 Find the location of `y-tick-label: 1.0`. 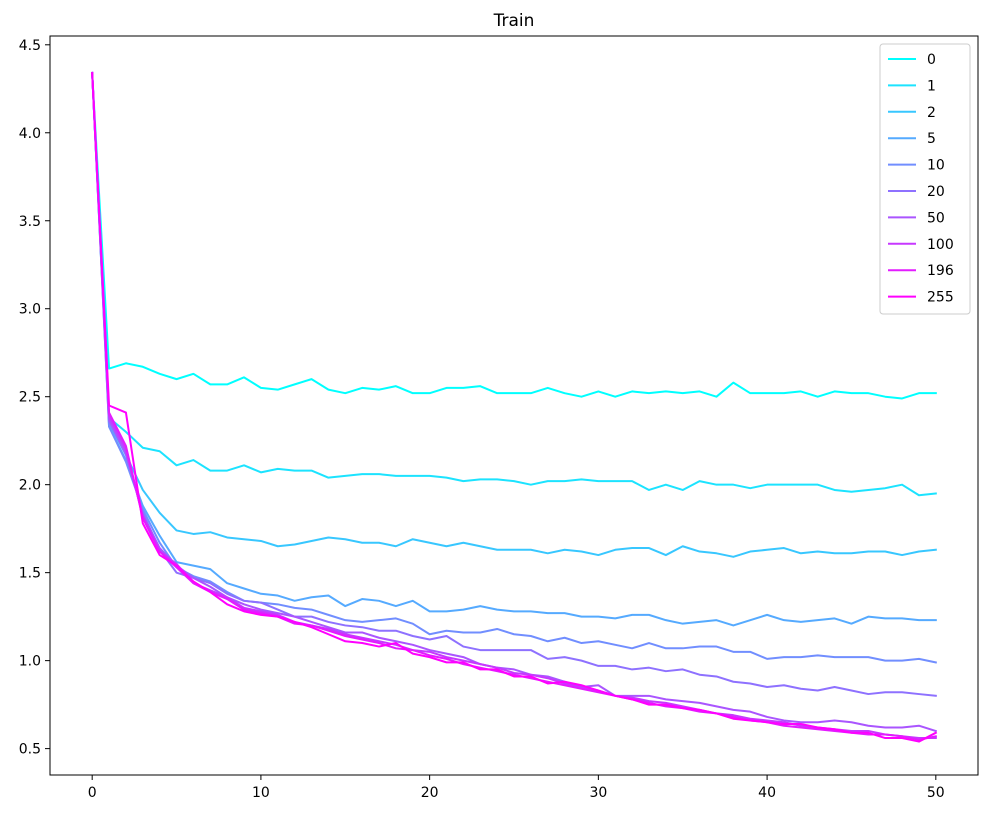

y-tick-label: 1.0 is located at coordinates (30, 662).